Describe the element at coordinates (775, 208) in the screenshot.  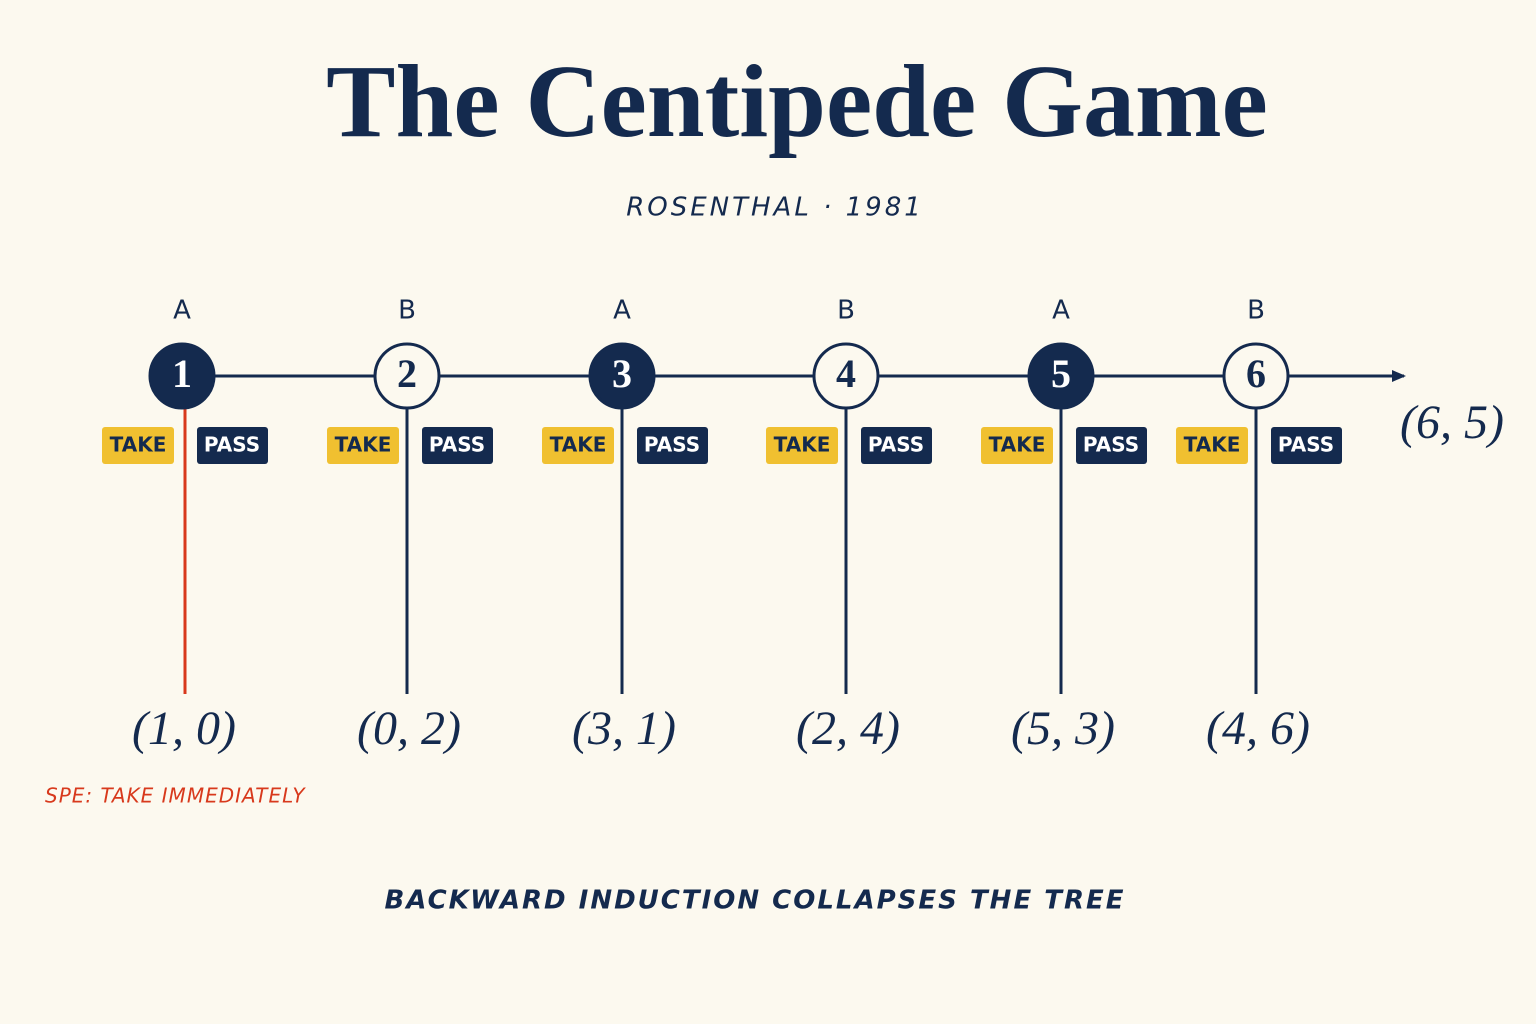
I see `subtitle: ROSENTHAL · 1981` at that location.